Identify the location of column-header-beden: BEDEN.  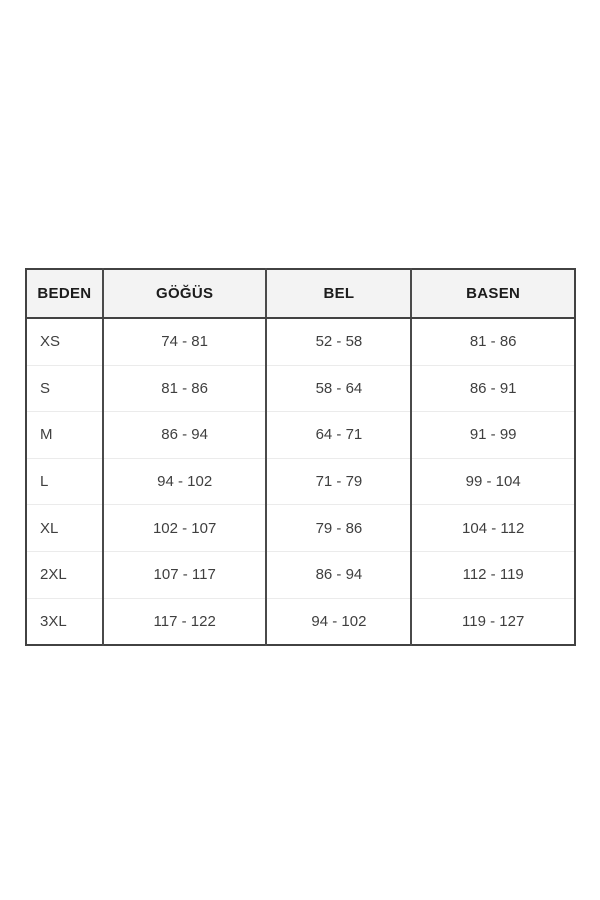
(64, 294).